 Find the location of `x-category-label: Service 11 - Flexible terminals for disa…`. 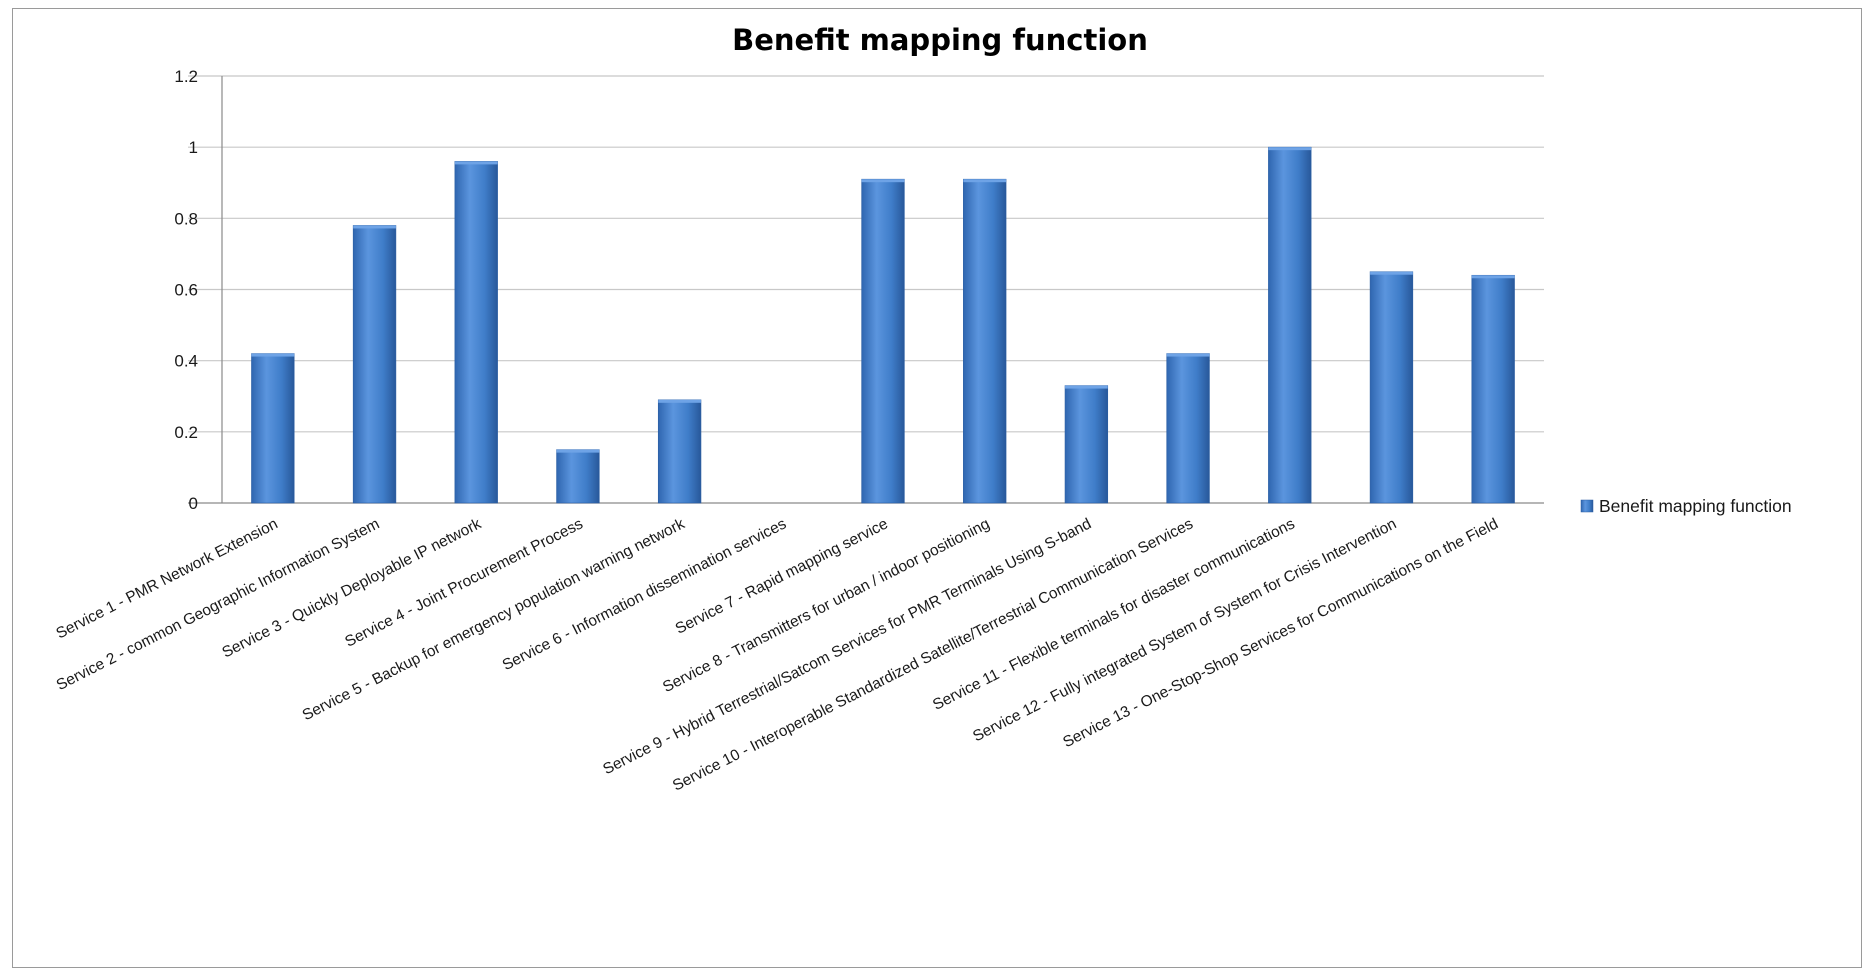

x-category-label: Service 11 - Flexible terminals for disa… is located at coordinates (1114, 614).